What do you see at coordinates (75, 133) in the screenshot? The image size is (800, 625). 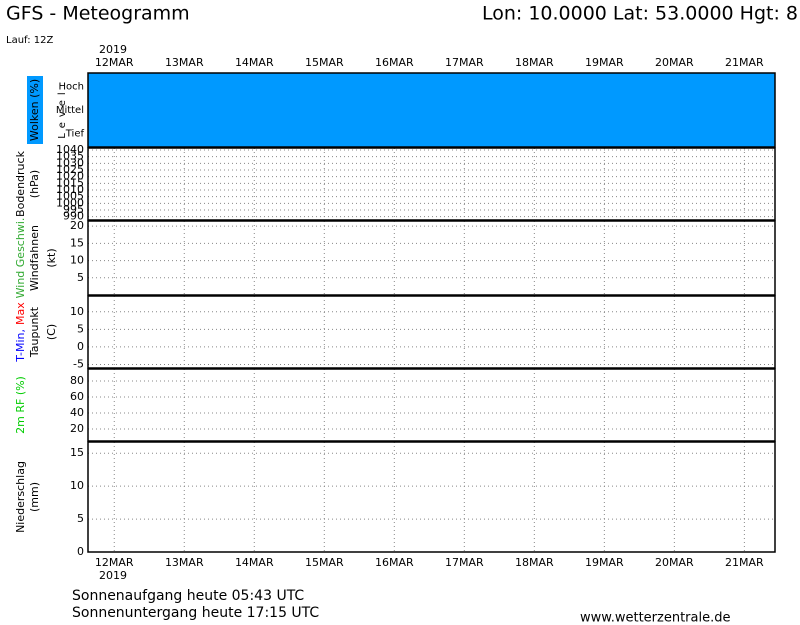 I see `level-label: Tief` at bounding box center [75, 133].